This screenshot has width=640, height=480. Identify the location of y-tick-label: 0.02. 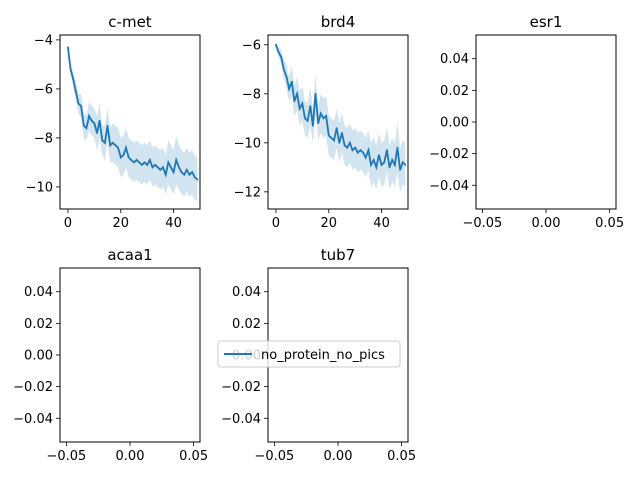
(246, 324).